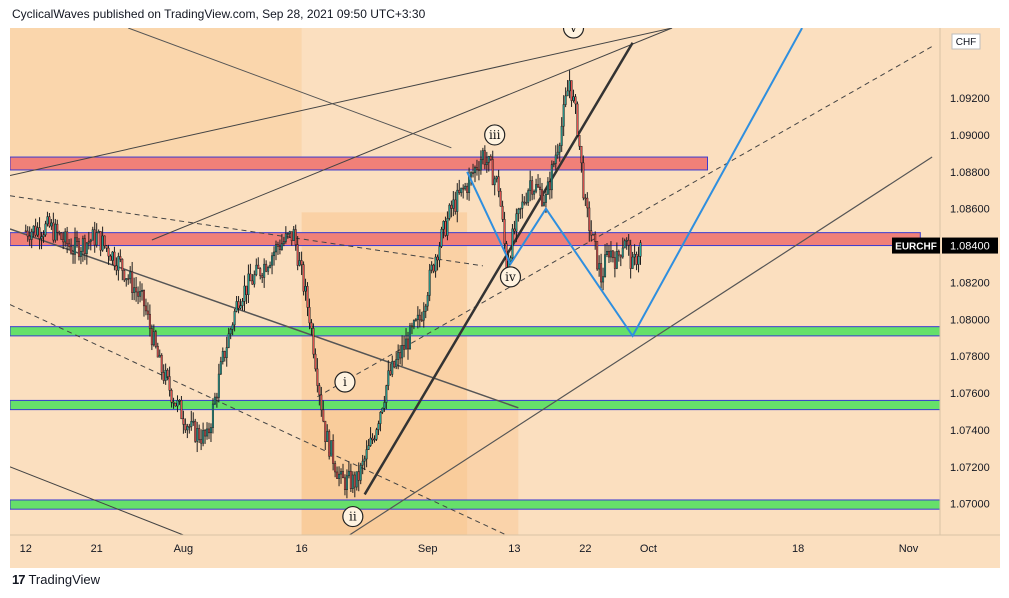 The image size is (1009, 598). What do you see at coordinates (970, 136) in the screenshot?
I see `y-tick-label: 1.09000` at bounding box center [970, 136].